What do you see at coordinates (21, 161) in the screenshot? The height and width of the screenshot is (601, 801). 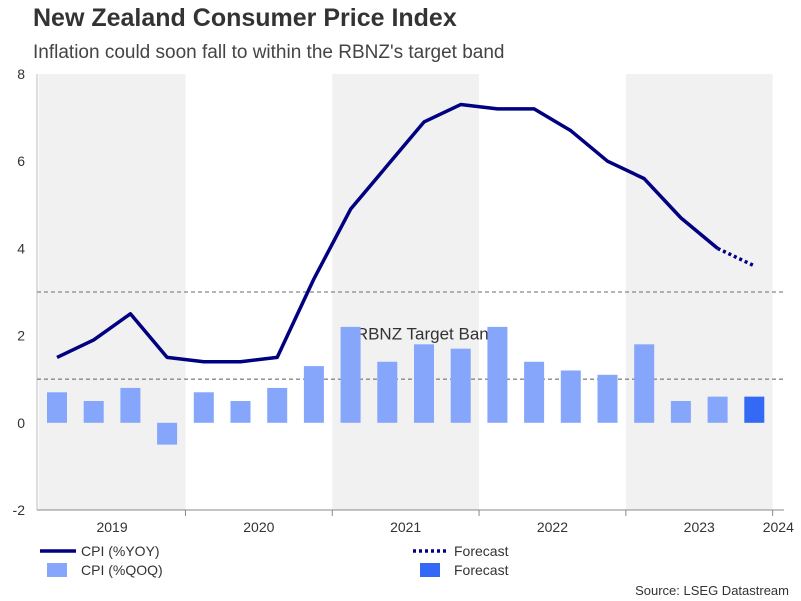 I see `y-tick-6: 6` at bounding box center [21, 161].